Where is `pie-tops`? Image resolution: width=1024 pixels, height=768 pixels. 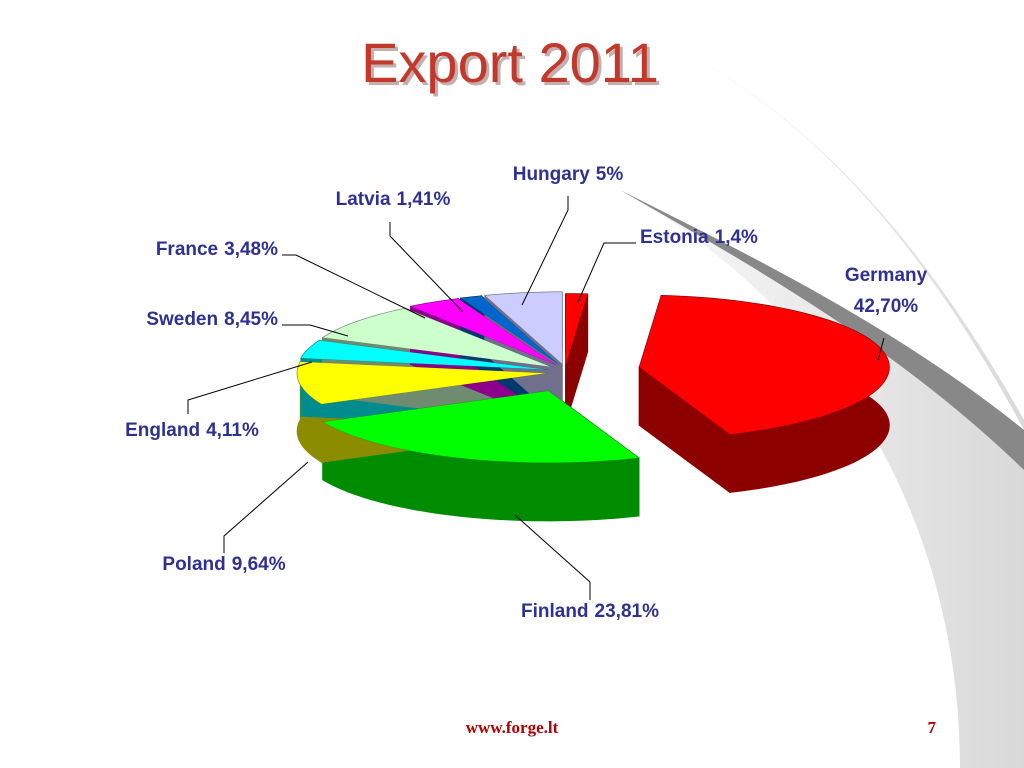
pie-tops is located at coordinates (593, 377).